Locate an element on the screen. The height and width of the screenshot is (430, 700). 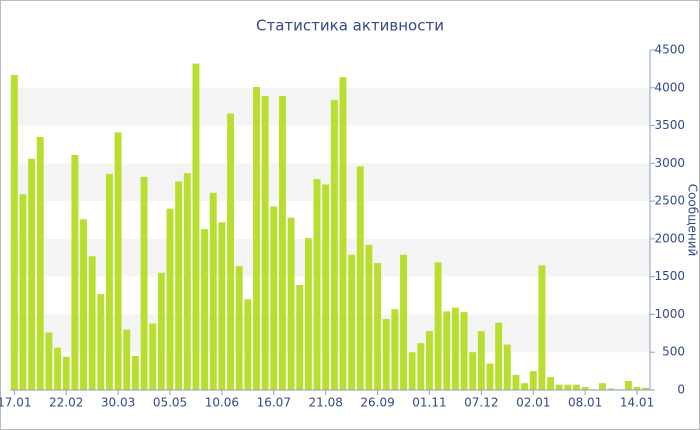
y-tick-label: 2000 is located at coordinates (669, 238).